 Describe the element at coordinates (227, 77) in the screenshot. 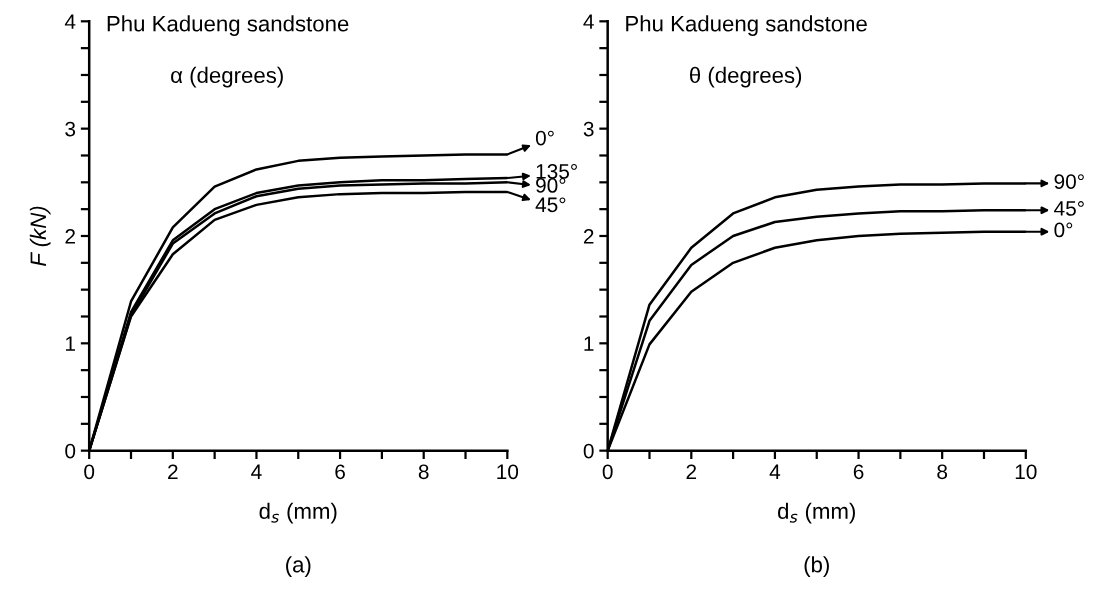

I see `legend-title: α (degrees)` at that location.